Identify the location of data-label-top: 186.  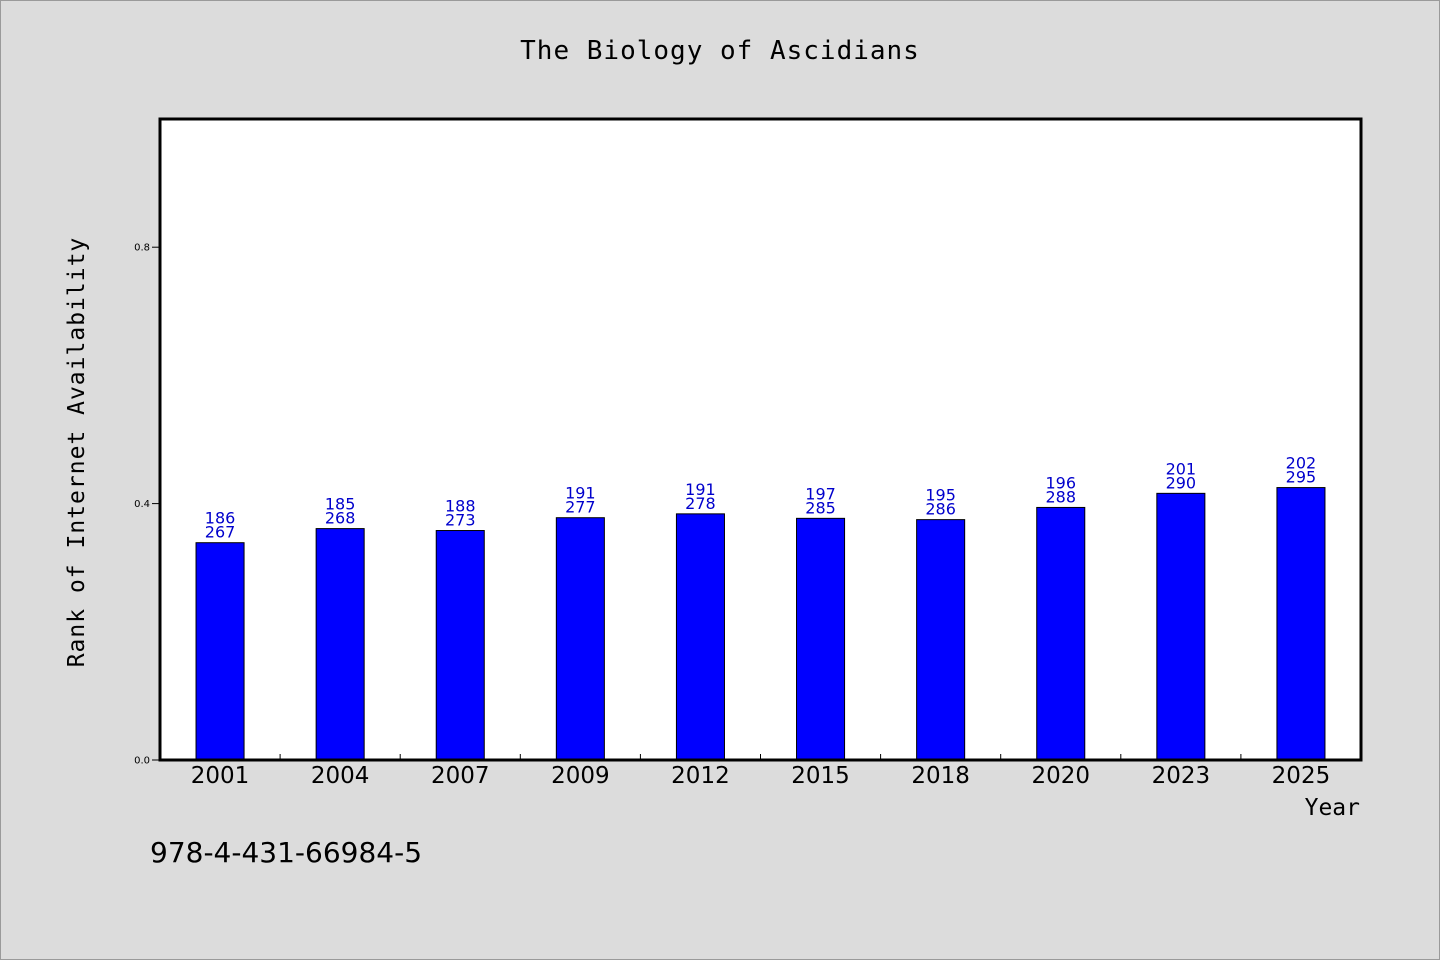
(220, 518).